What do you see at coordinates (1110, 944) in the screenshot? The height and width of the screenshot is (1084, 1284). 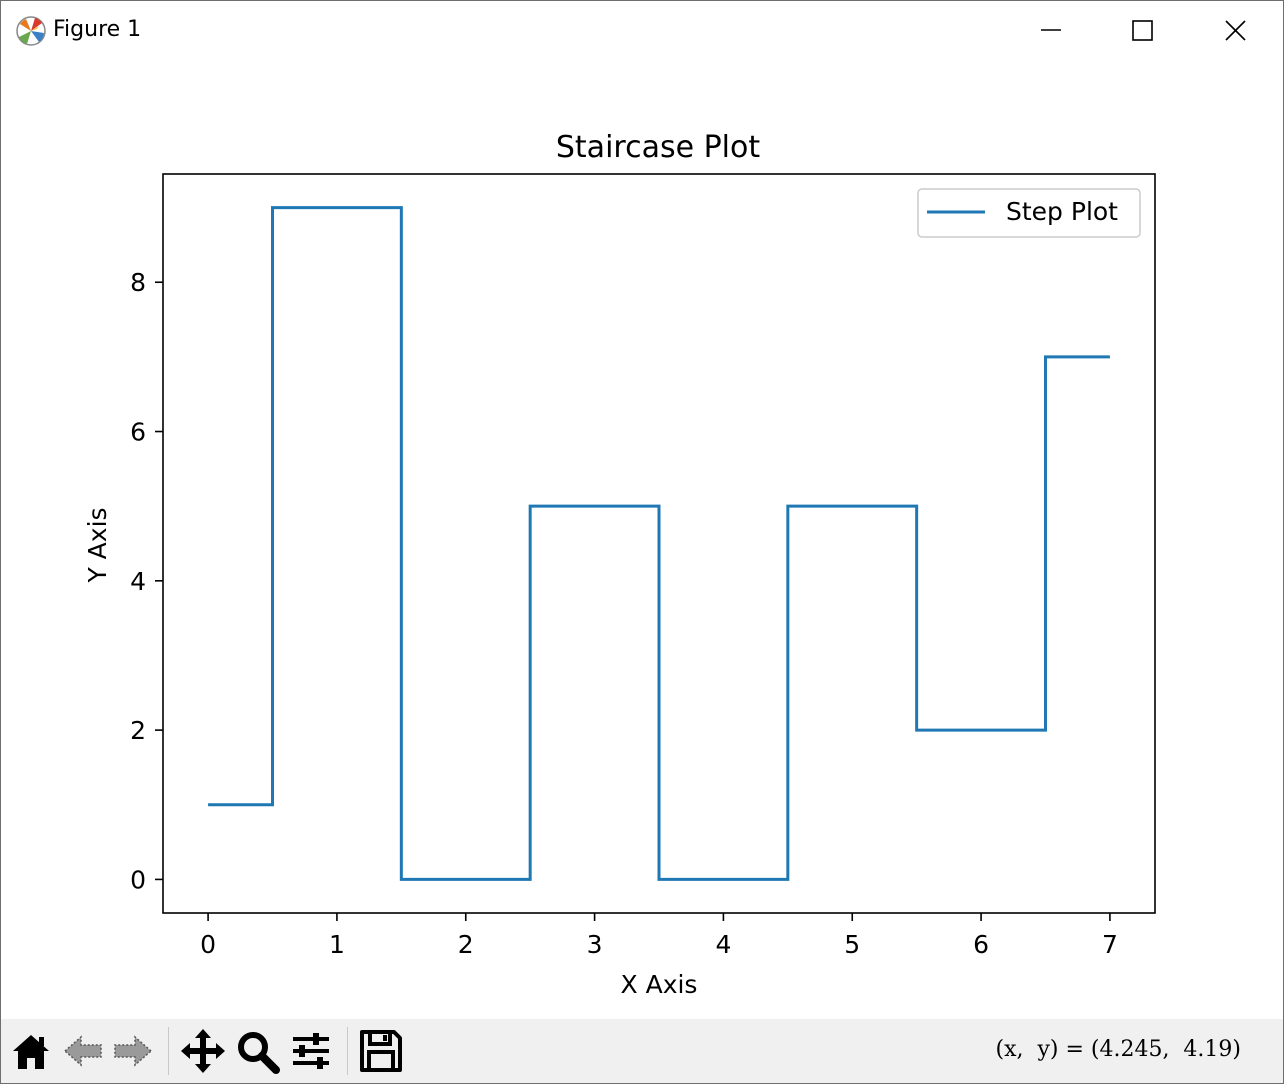 I see `x-tick-label: 7` at bounding box center [1110, 944].